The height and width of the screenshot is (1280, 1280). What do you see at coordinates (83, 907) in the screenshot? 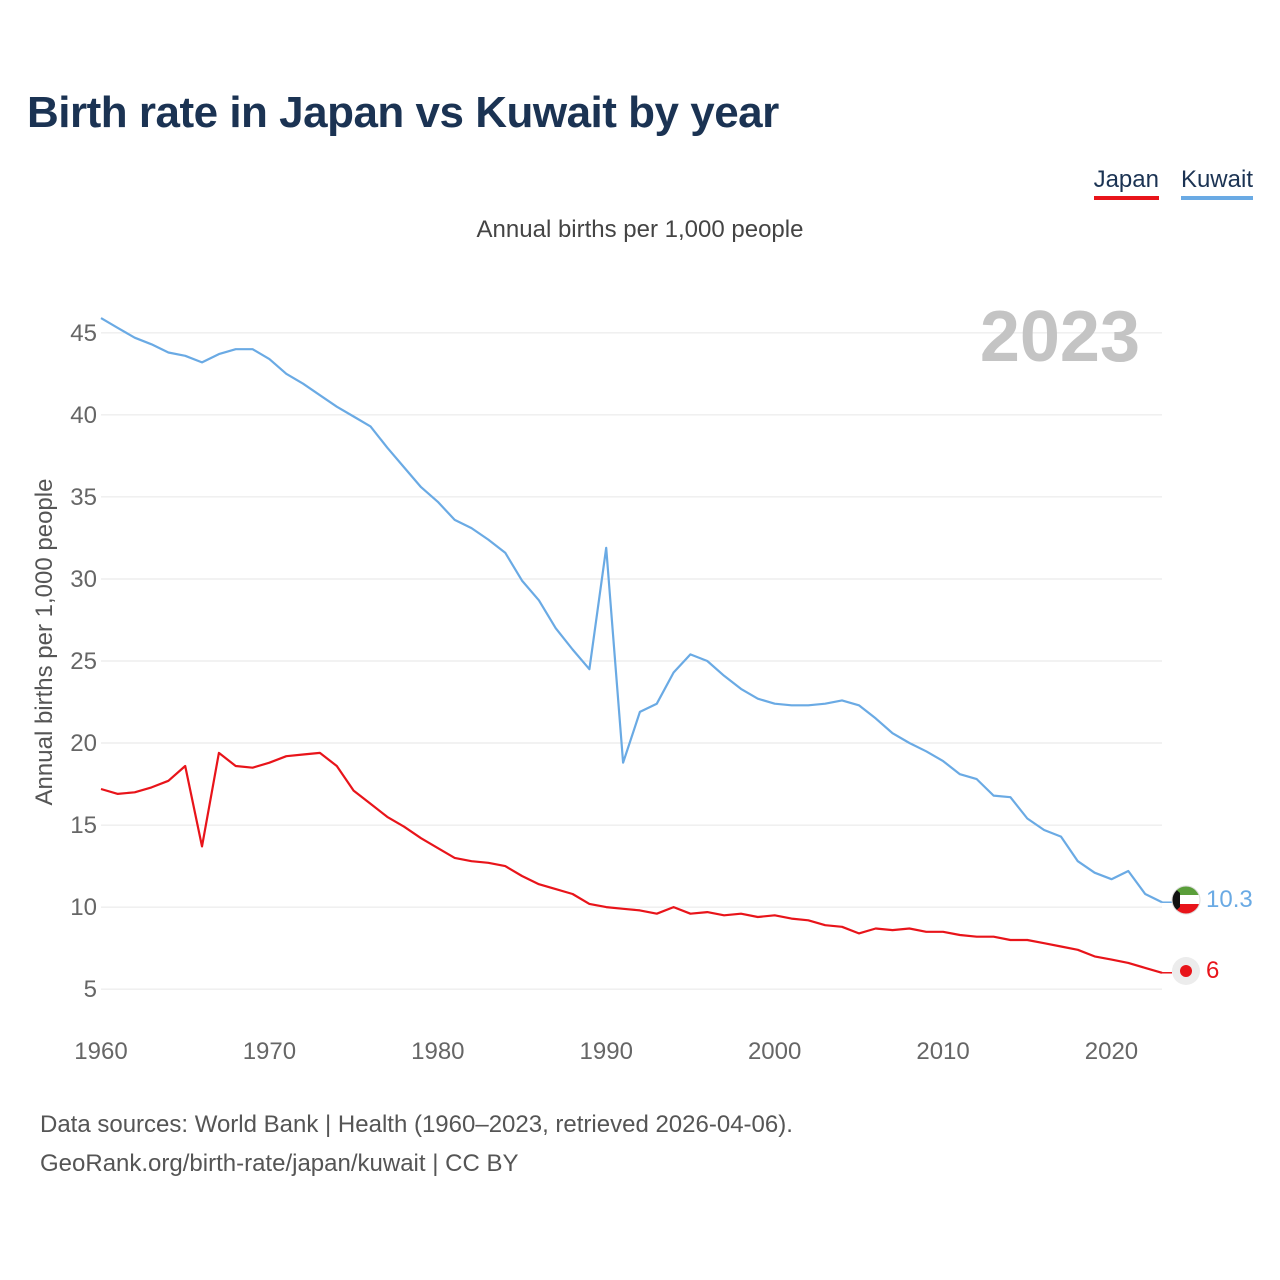
I see `y-tick-label: 10` at bounding box center [83, 907].